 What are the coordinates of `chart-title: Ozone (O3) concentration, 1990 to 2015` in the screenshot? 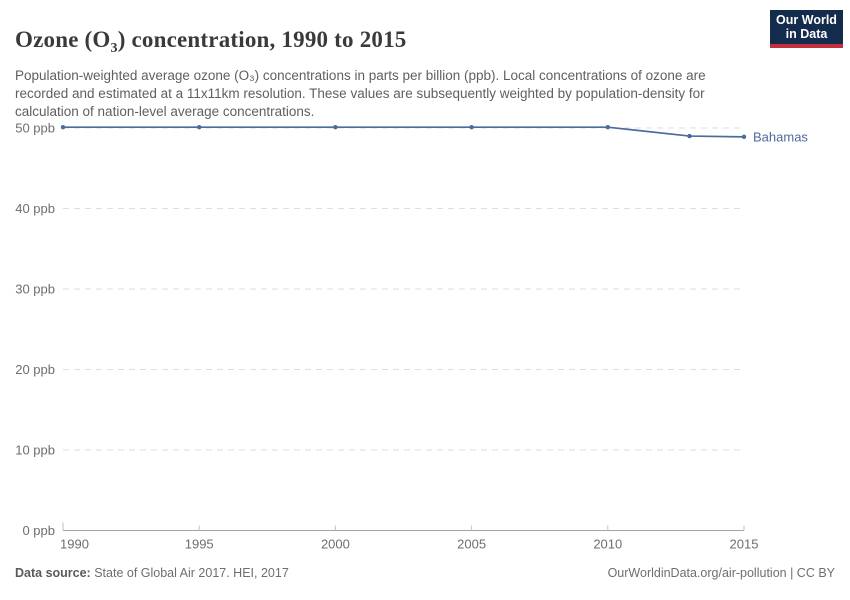 It's located at (211, 42).